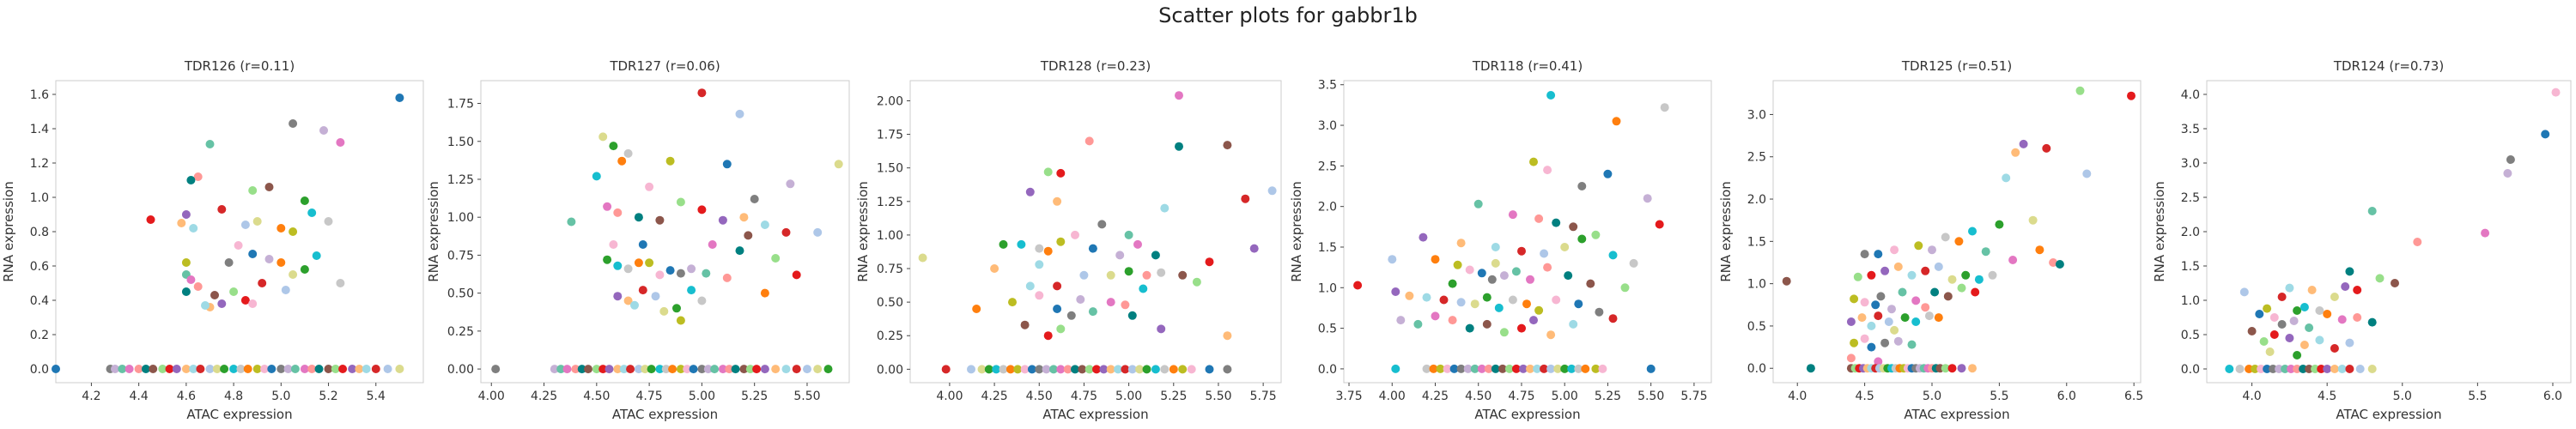 The height and width of the screenshot is (429, 2576). Describe the element at coordinates (1932, 396) in the screenshot. I see `x-tick-label: 5.0` at that location.